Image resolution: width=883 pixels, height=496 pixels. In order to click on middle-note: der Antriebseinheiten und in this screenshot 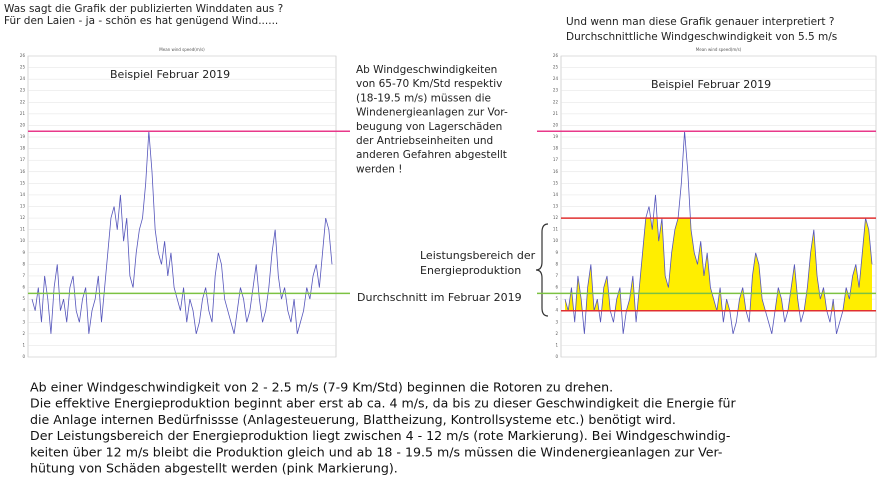, I will do `click(424, 141)`.